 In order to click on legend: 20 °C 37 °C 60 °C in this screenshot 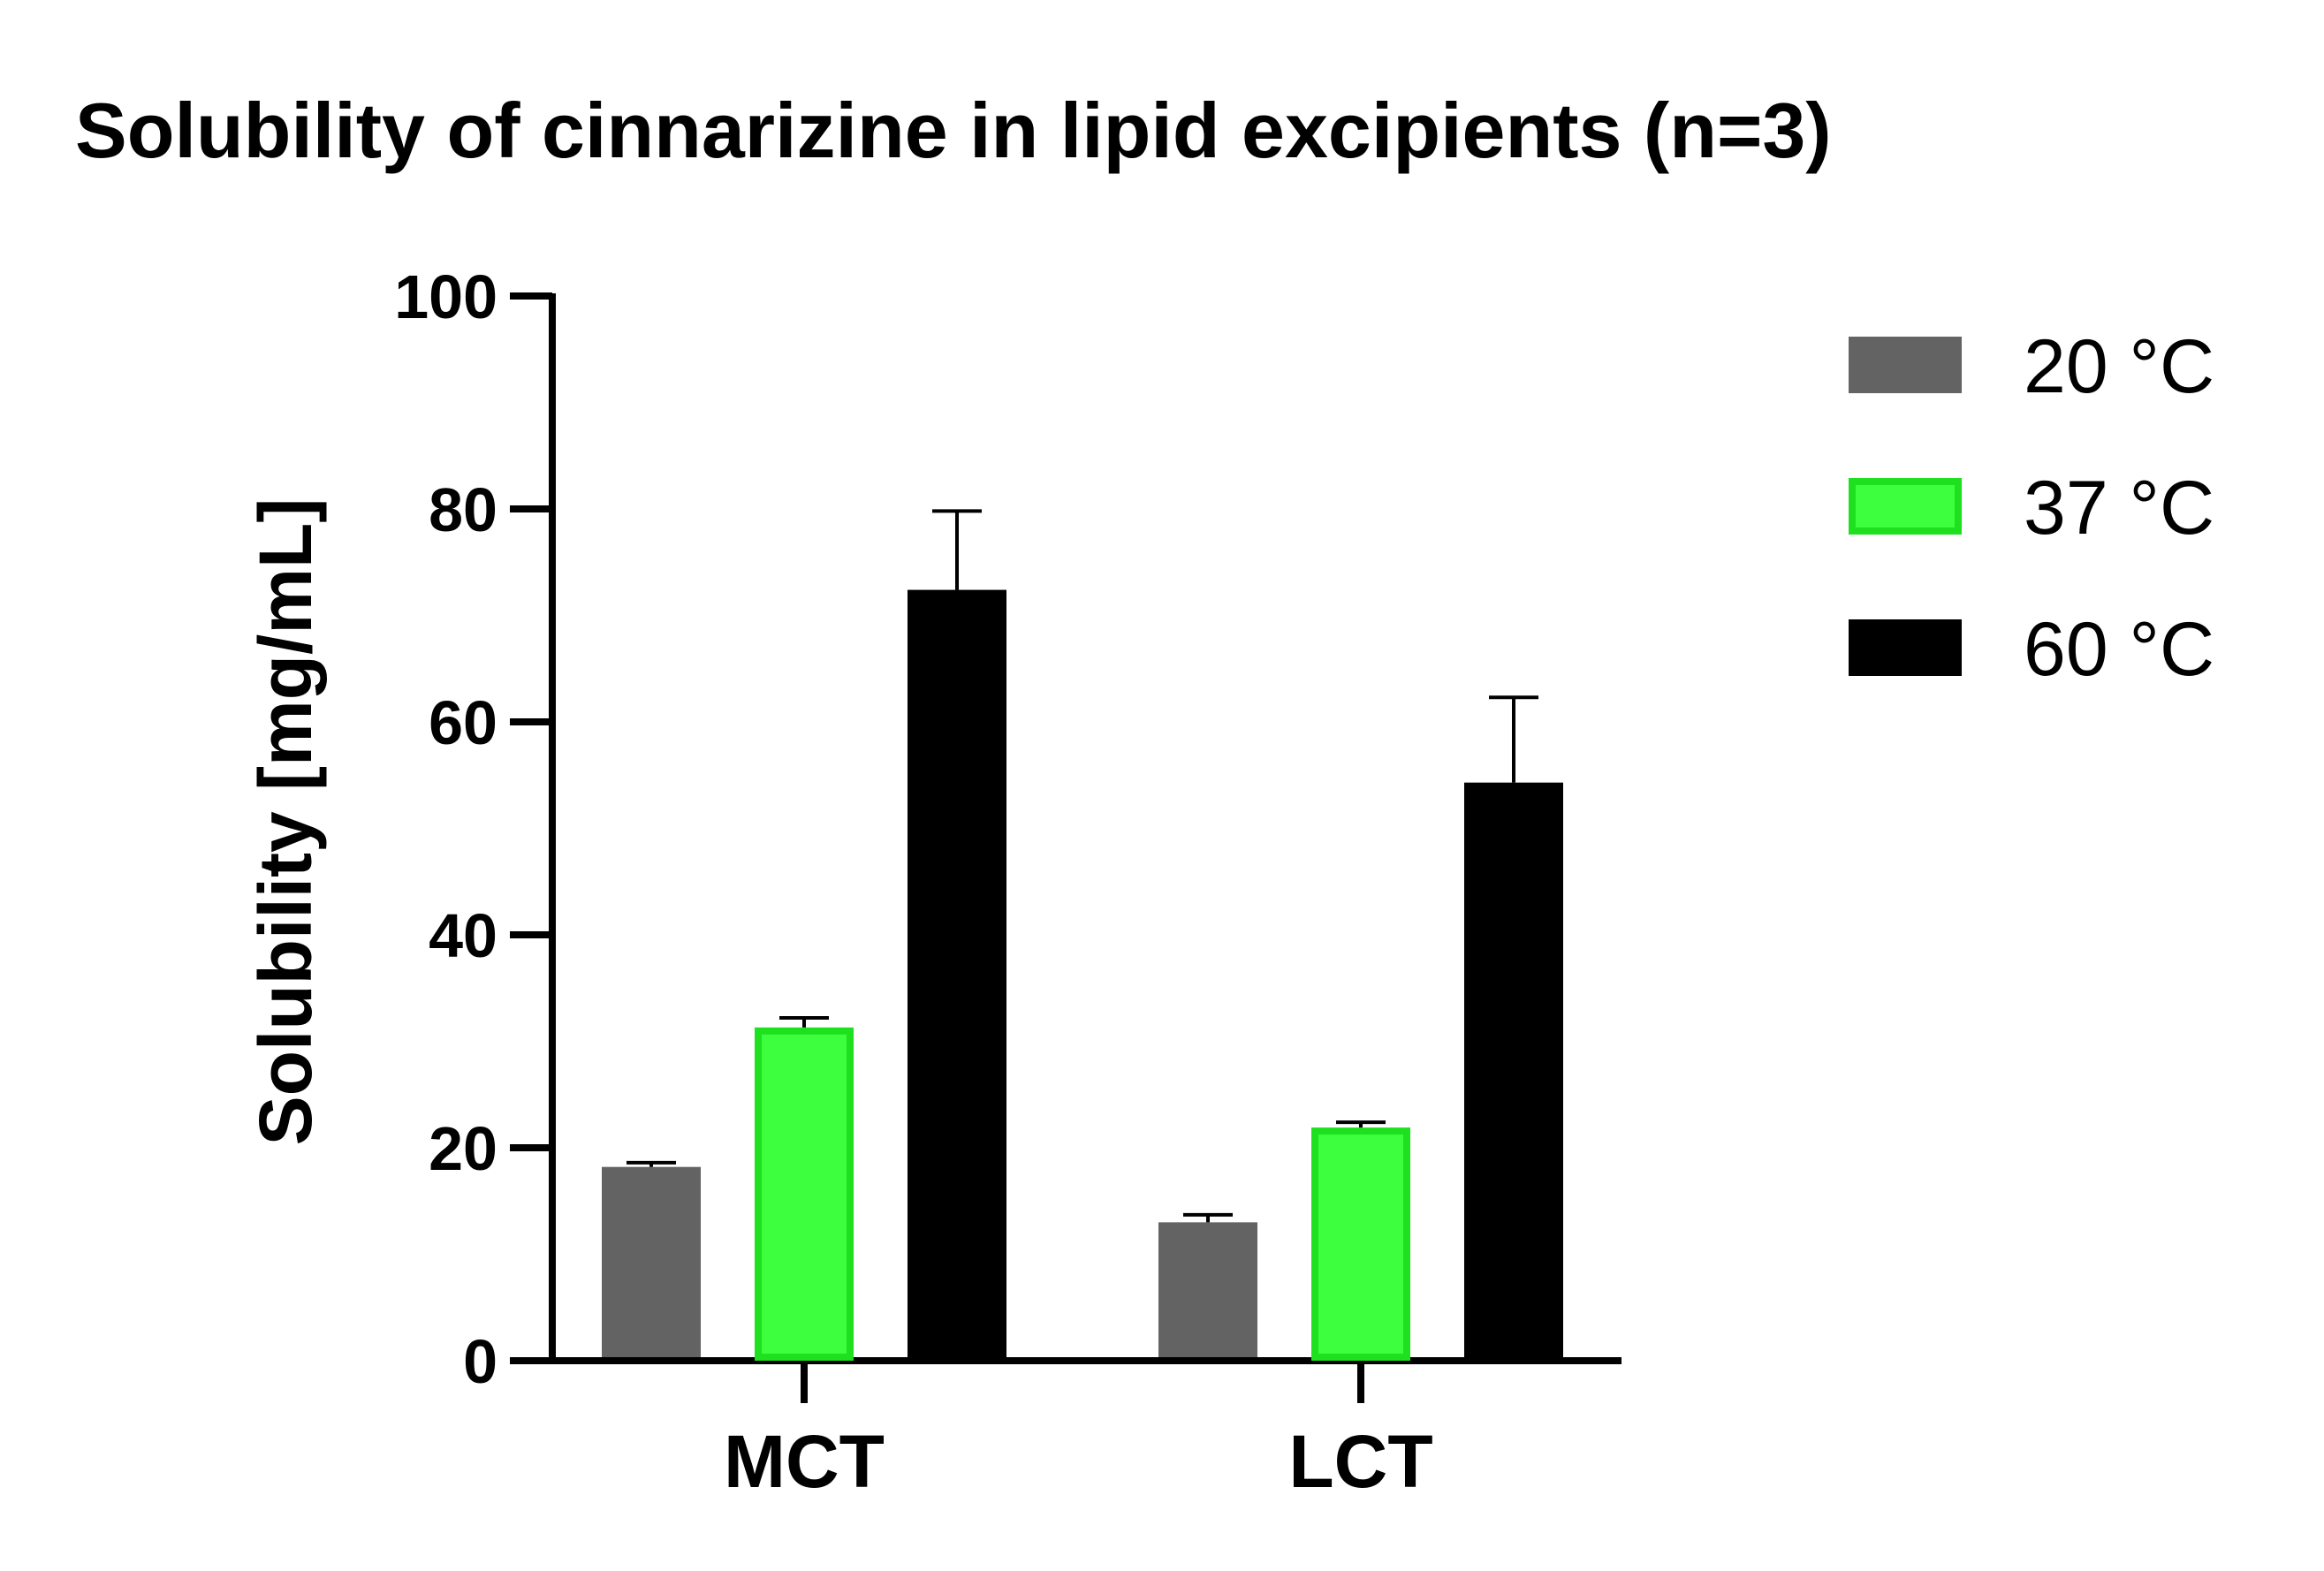, I will do `click(2032, 508)`.